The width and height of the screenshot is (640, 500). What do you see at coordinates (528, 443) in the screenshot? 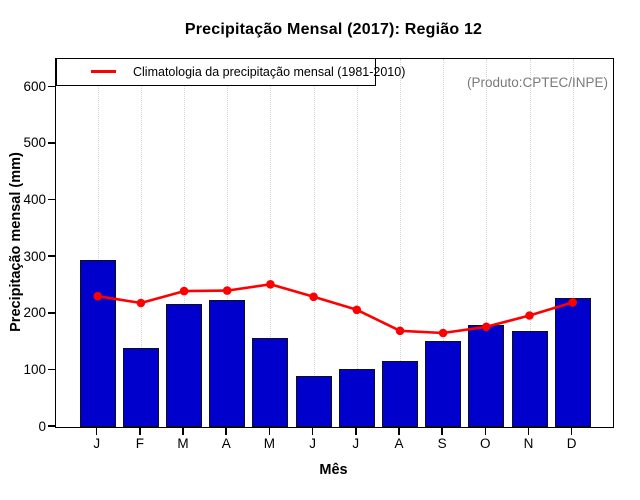
I see `x-tick-label: N` at bounding box center [528, 443].